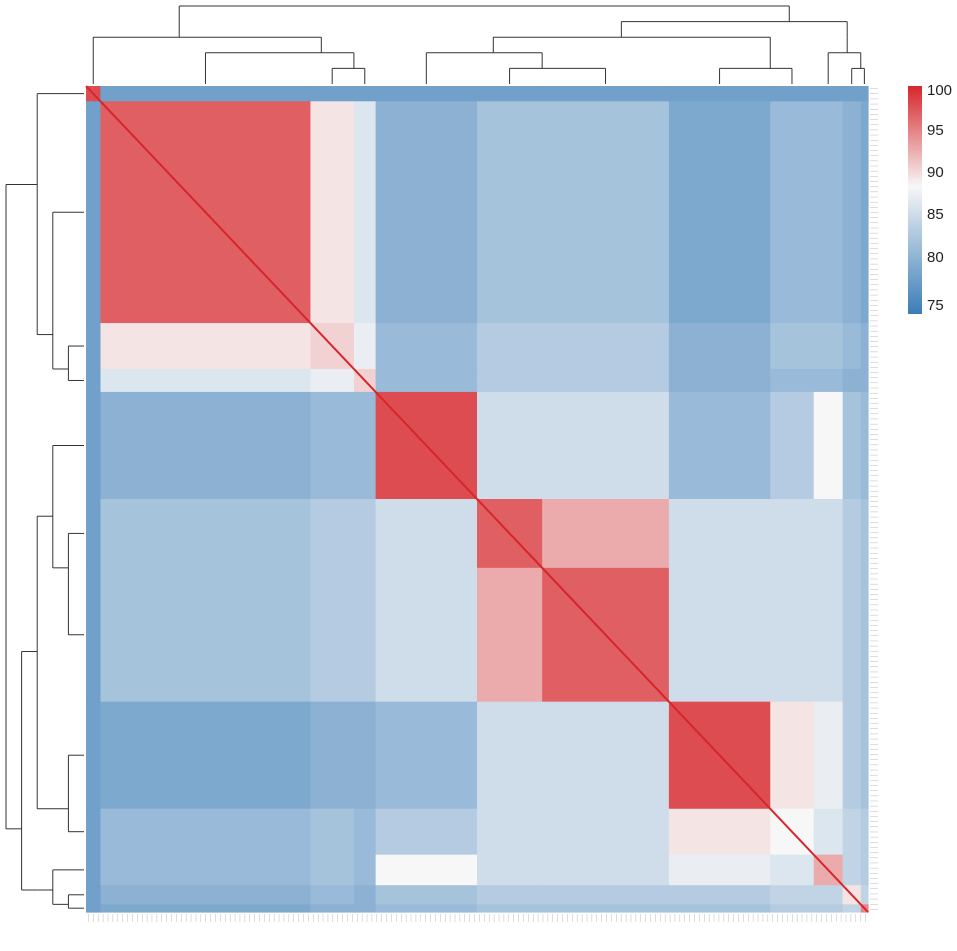  What do you see at coordinates (606, 908) in the screenshot?
I see `heatmap-cell-L-G` at bounding box center [606, 908].